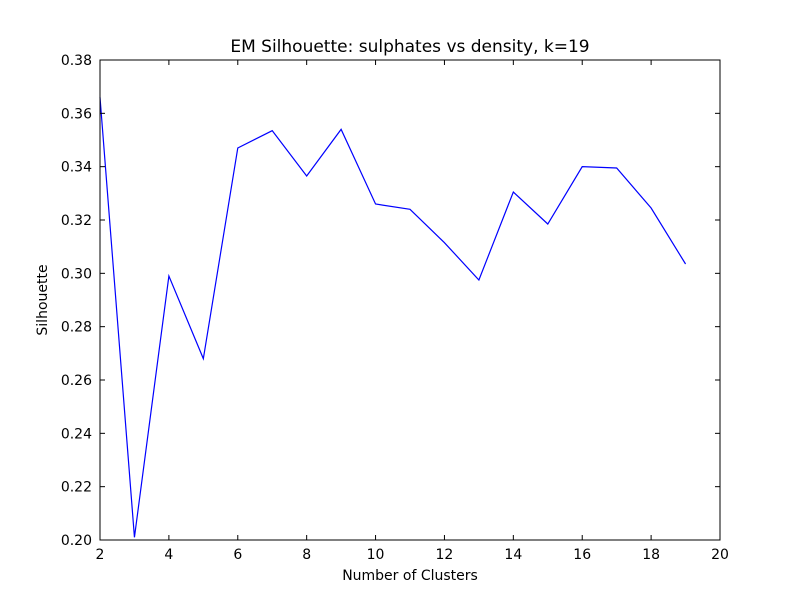  What do you see at coordinates (720, 555) in the screenshot?
I see `x-tick-label: 20` at bounding box center [720, 555].